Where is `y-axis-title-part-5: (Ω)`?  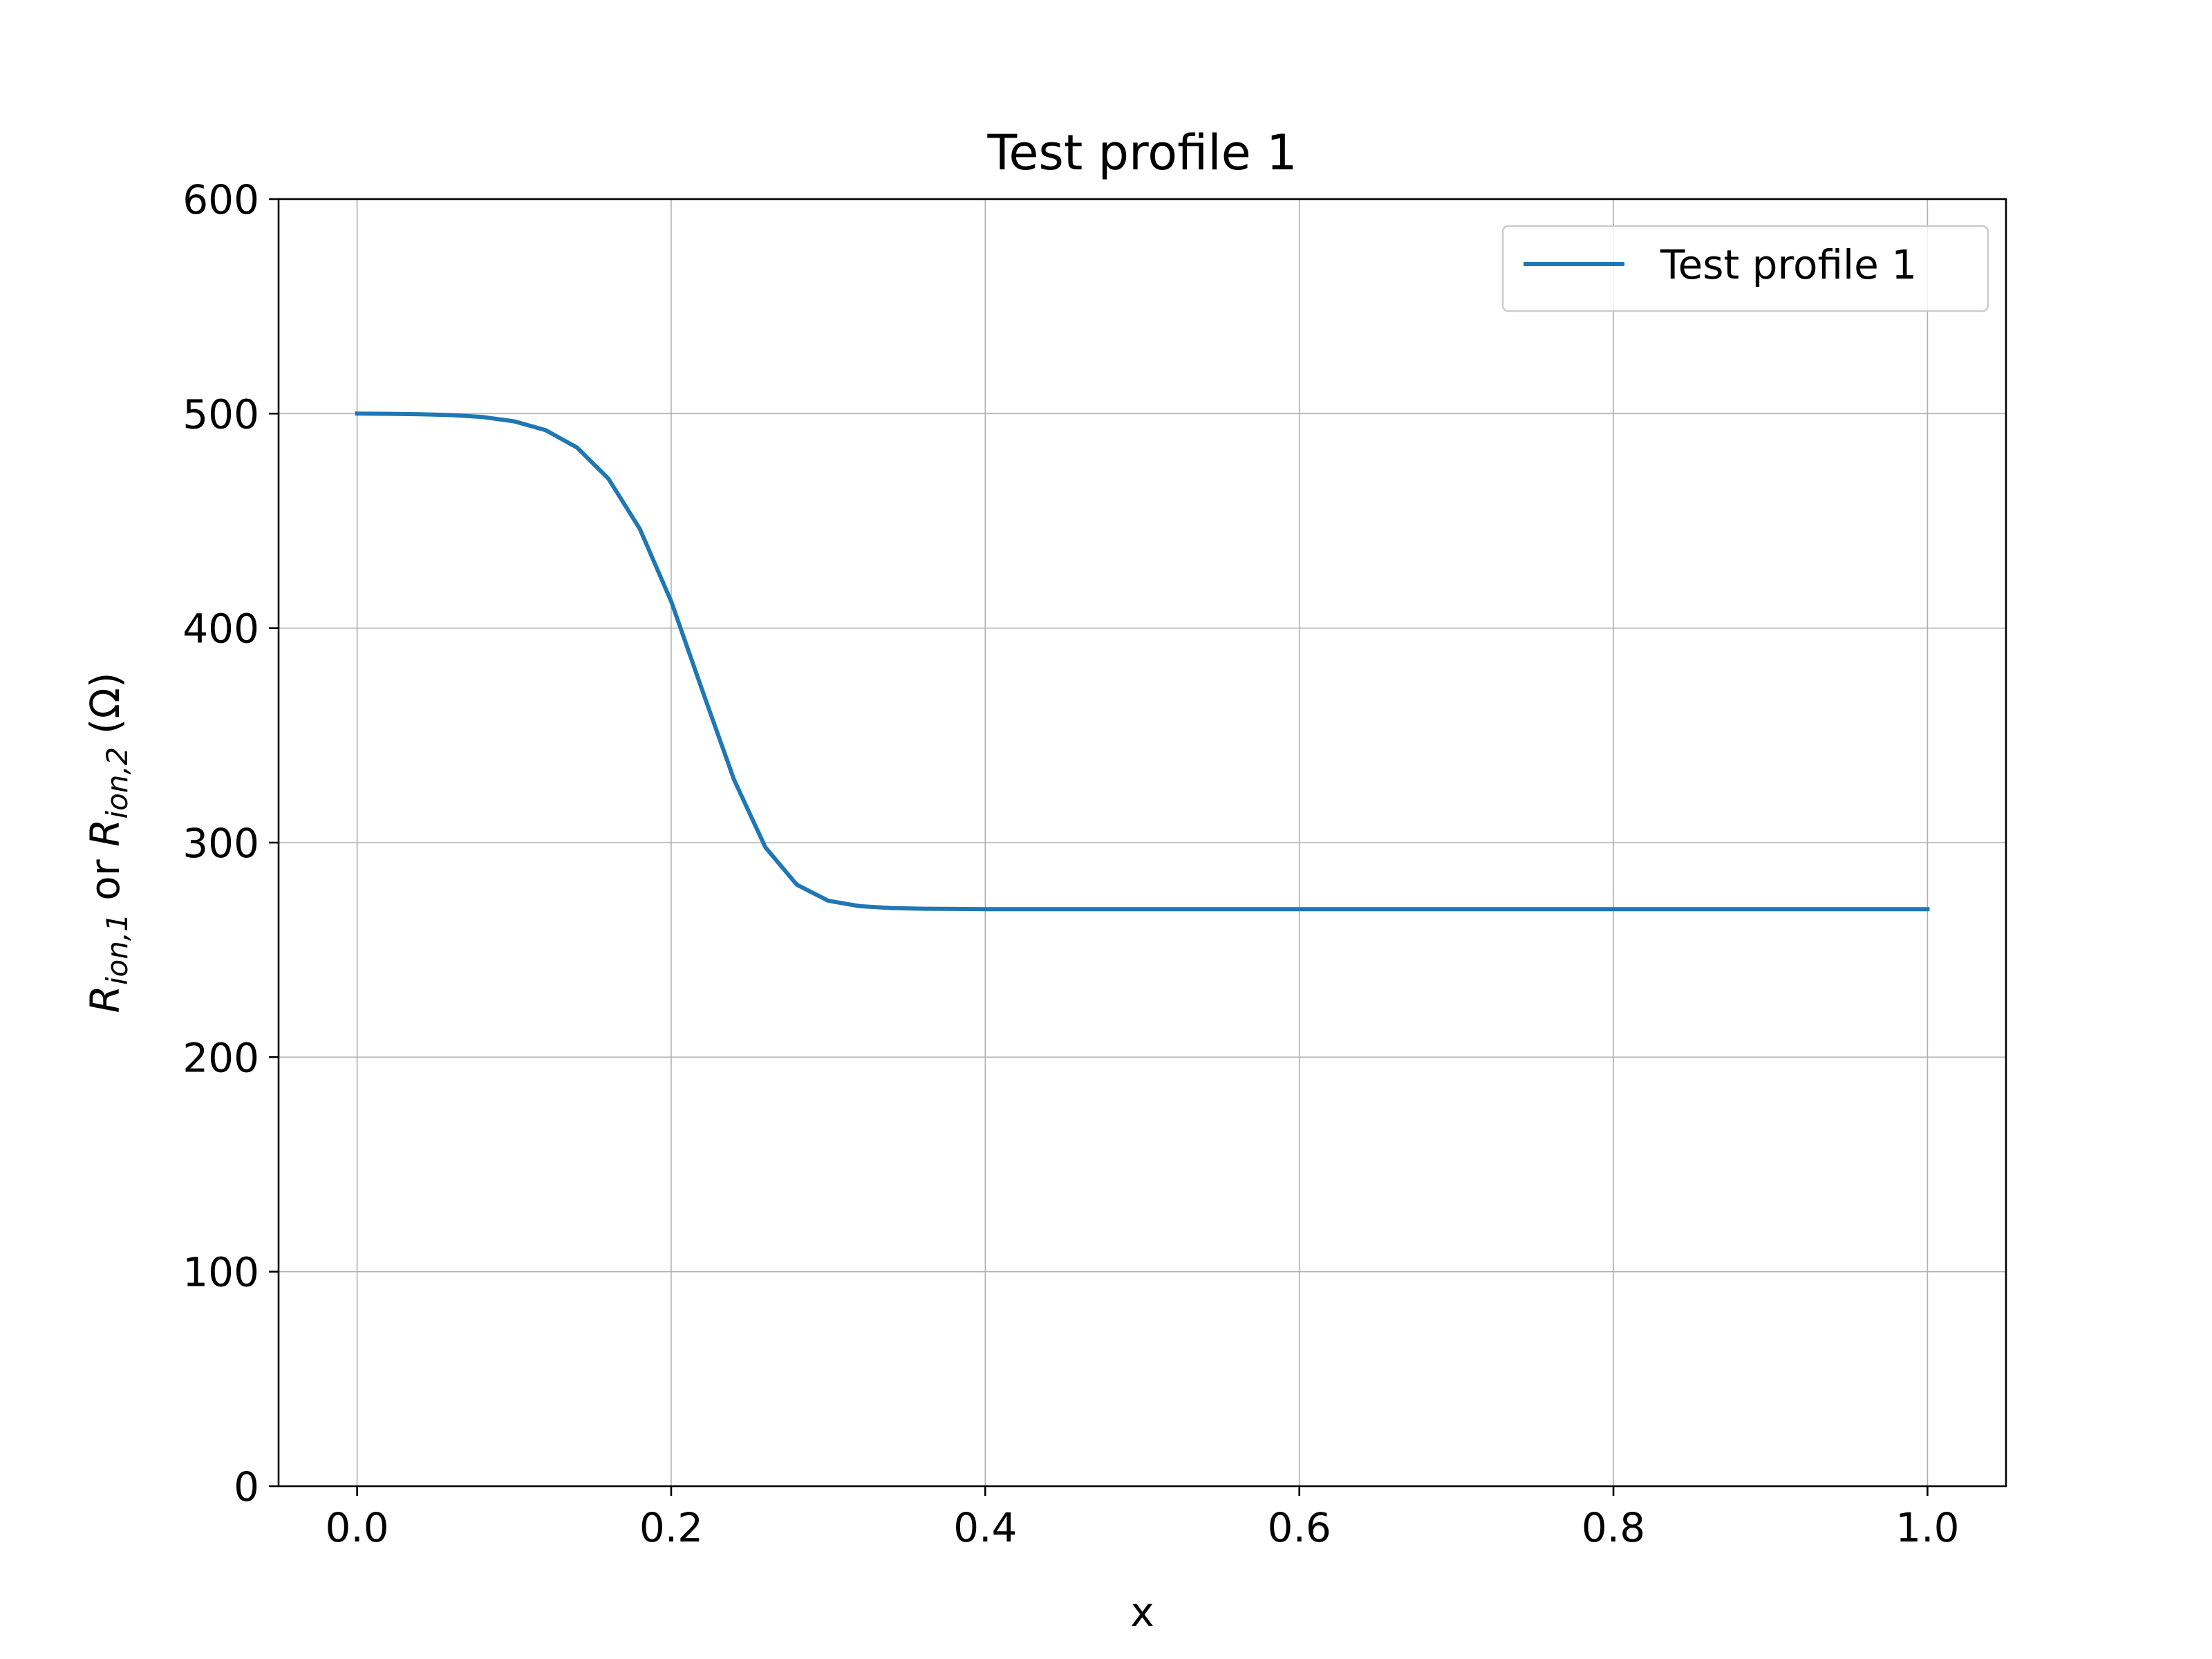
y-axis-title-part-5: (Ω) is located at coordinates (106, 710).